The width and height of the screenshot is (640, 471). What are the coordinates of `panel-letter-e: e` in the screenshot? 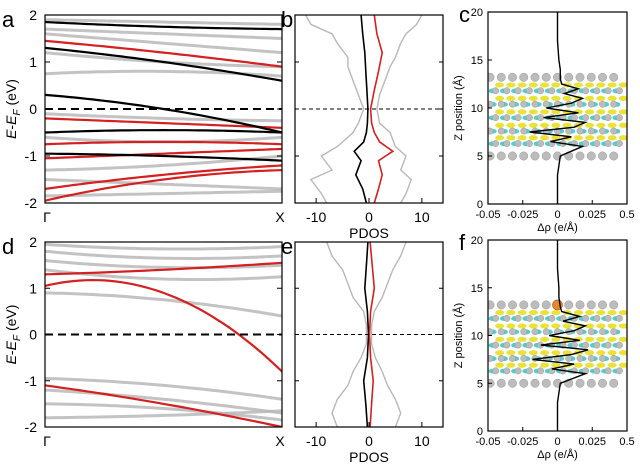 It's located at (287, 246).